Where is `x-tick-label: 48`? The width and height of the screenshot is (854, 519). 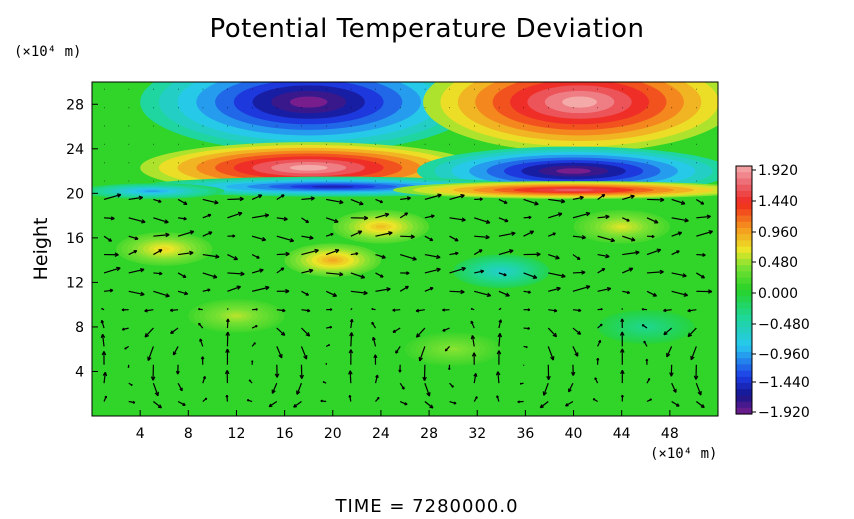 x-tick-label: 48 is located at coordinates (670, 434).